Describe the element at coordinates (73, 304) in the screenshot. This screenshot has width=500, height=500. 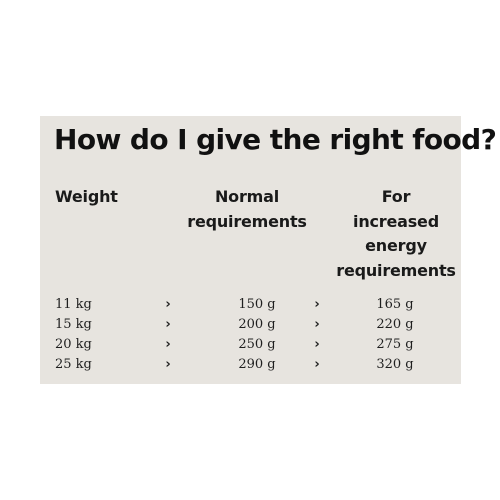
I see `weight-cell: 11 kg` at that location.